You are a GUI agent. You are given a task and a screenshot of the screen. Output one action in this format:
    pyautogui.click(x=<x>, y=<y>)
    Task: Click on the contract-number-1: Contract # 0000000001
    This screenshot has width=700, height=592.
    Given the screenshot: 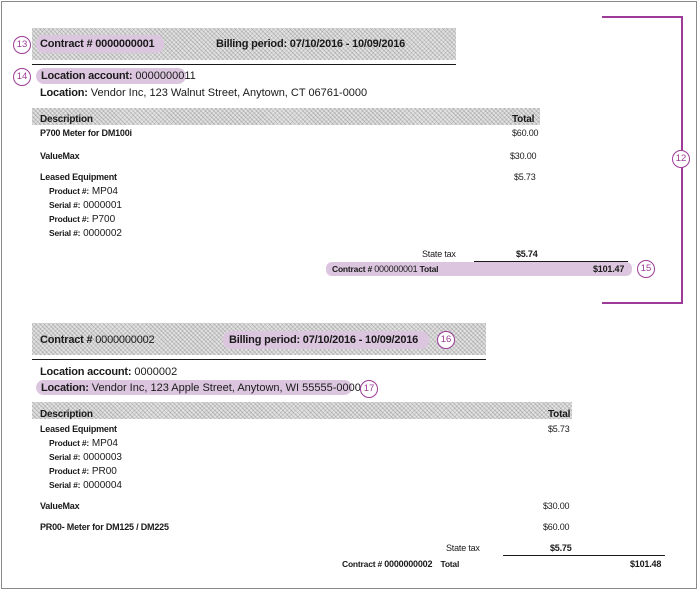 What is the action you would take?
    pyautogui.click(x=97, y=44)
    